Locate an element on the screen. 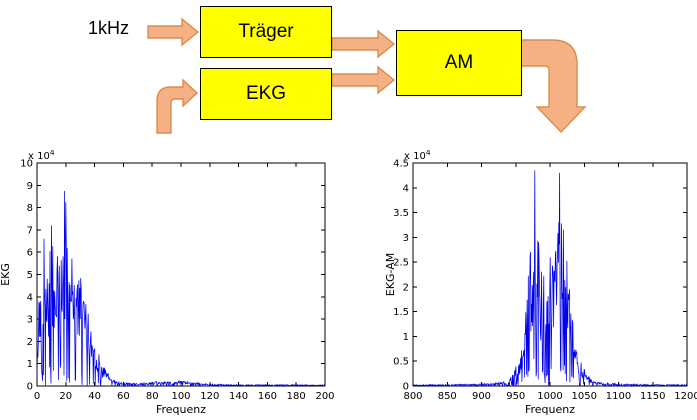  arrow-1khz-to-traeger is located at coordinates (173, 32).